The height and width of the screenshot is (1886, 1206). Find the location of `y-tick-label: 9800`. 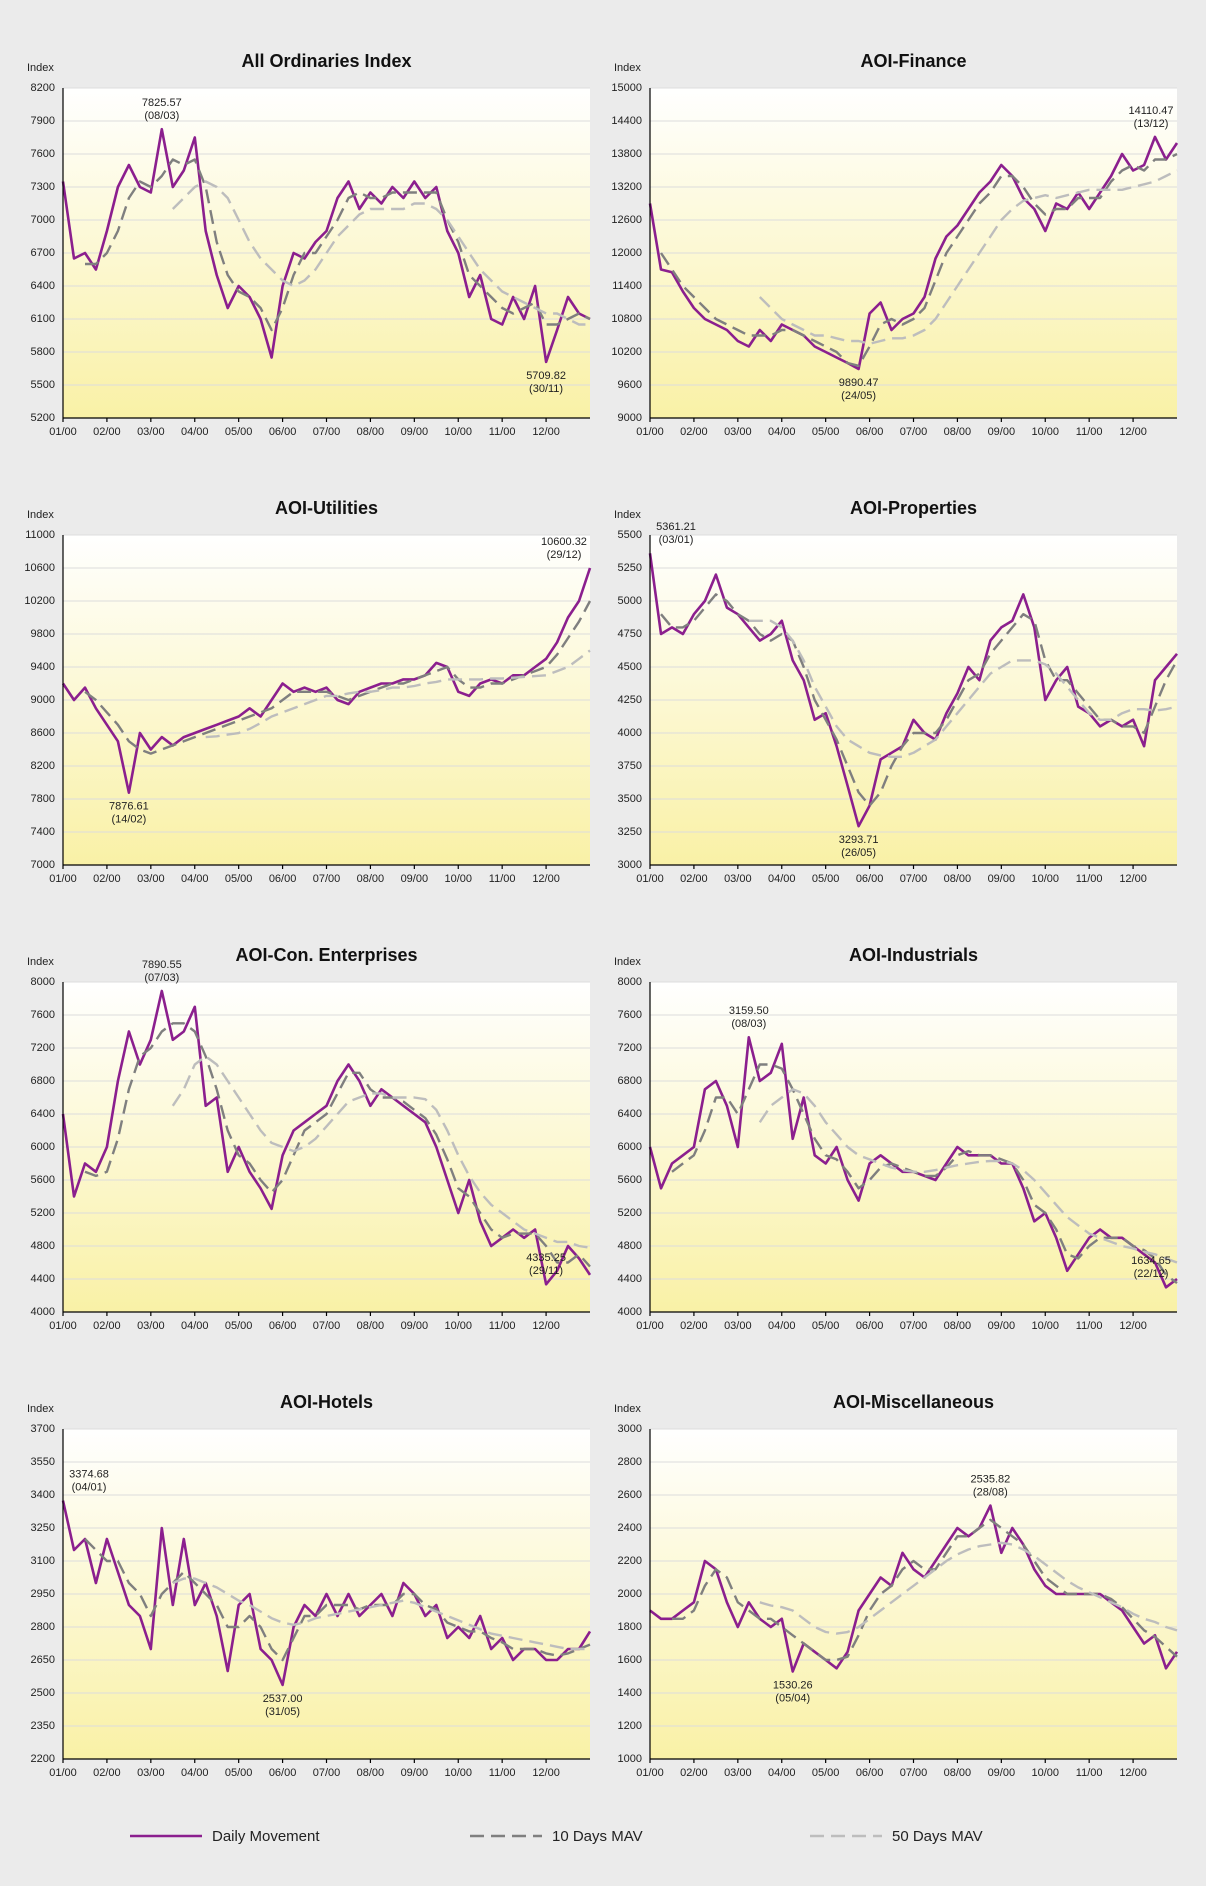

y-tick-label: 9800 is located at coordinates (43, 634).